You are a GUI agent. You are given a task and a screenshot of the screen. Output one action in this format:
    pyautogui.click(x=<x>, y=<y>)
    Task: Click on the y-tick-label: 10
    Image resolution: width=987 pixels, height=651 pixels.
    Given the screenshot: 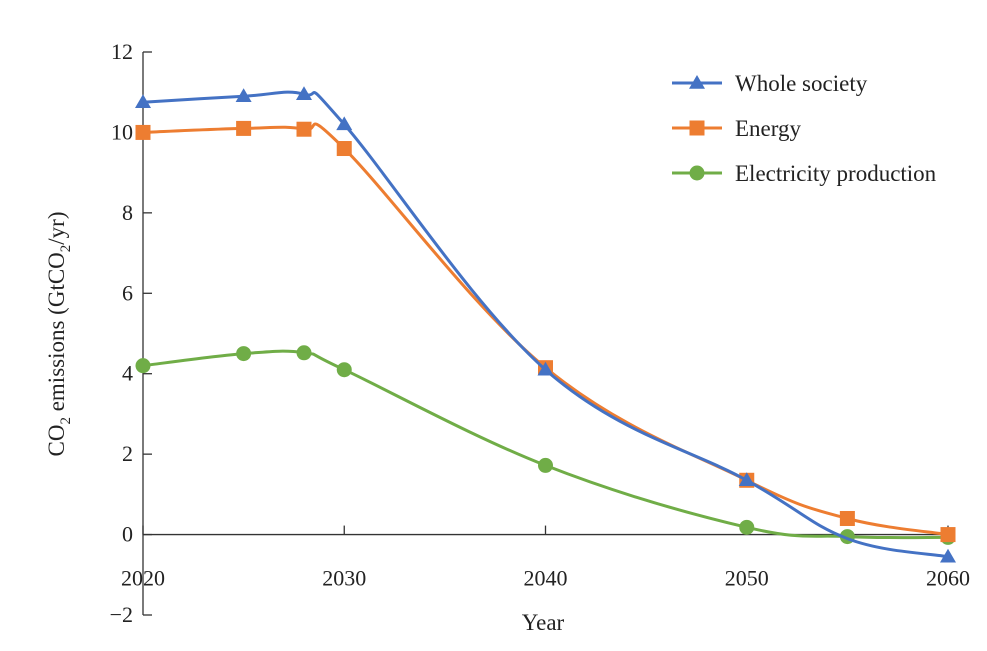 What is the action you would take?
    pyautogui.click(x=122, y=131)
    